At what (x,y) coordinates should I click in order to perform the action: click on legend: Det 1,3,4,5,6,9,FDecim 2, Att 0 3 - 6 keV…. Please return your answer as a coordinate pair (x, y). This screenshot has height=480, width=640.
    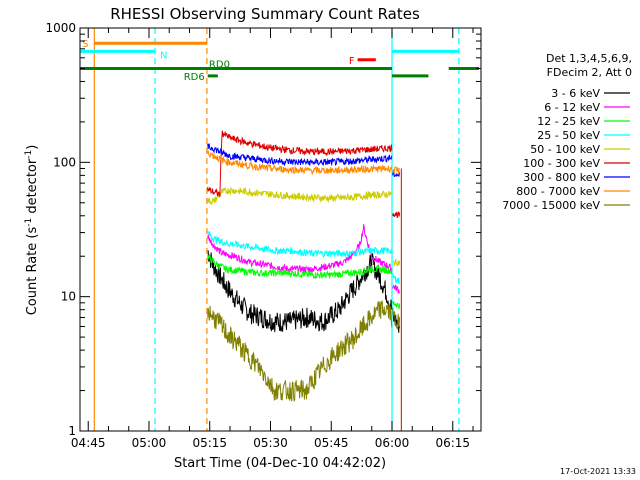
    Looking at the image, I should click on (567, 132).